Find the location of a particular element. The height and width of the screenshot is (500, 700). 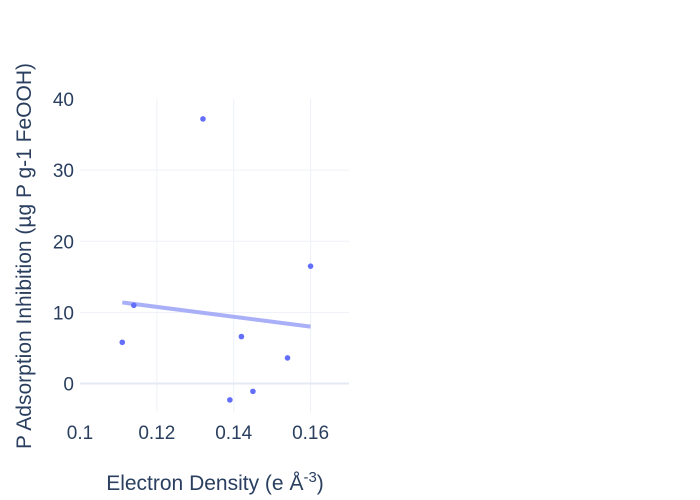

y-tick-label: 0 is located at coordinates (68, 385).